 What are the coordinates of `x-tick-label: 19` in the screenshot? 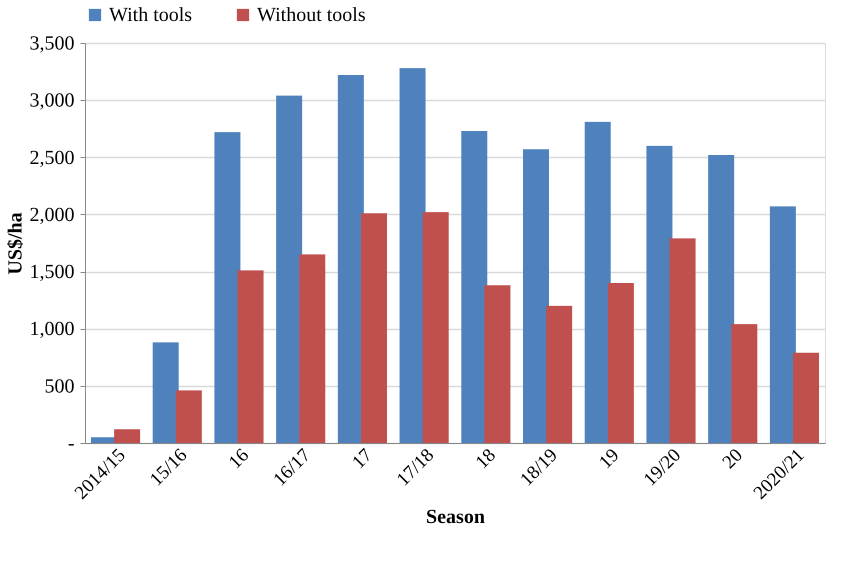 It's located at (609, 459).